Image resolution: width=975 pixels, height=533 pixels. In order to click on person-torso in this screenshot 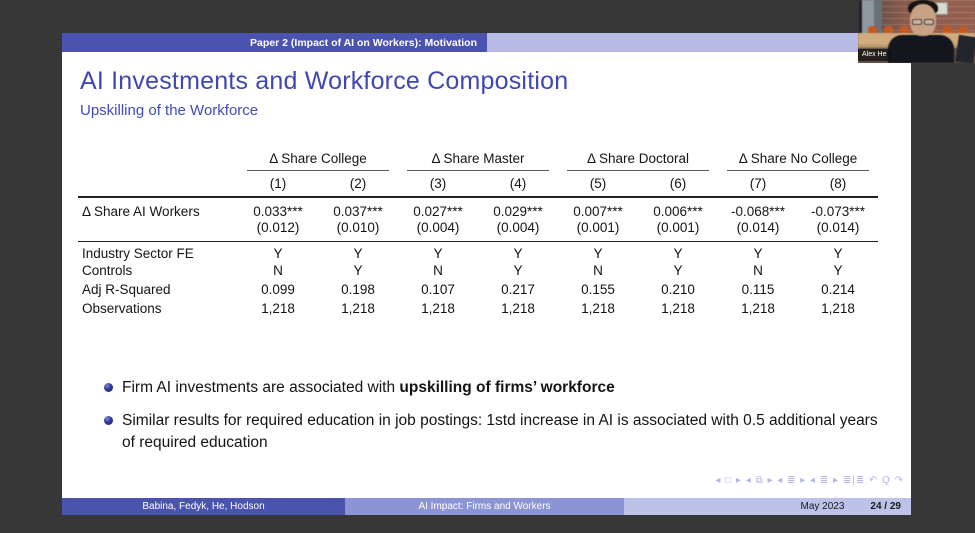, I will do `click(921, 49)`.